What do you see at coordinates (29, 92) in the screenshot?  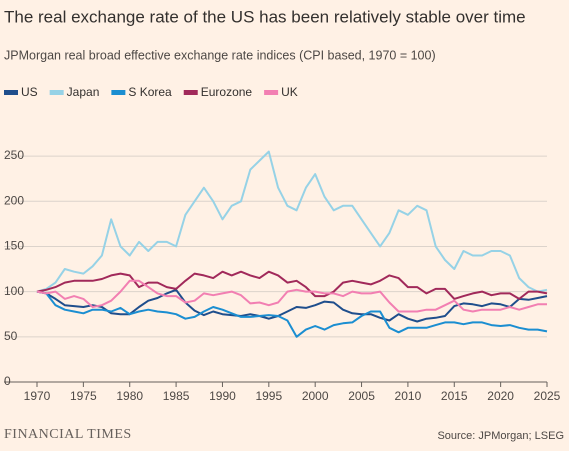 I see `legend-label: US` at bounding box center [29, 92].